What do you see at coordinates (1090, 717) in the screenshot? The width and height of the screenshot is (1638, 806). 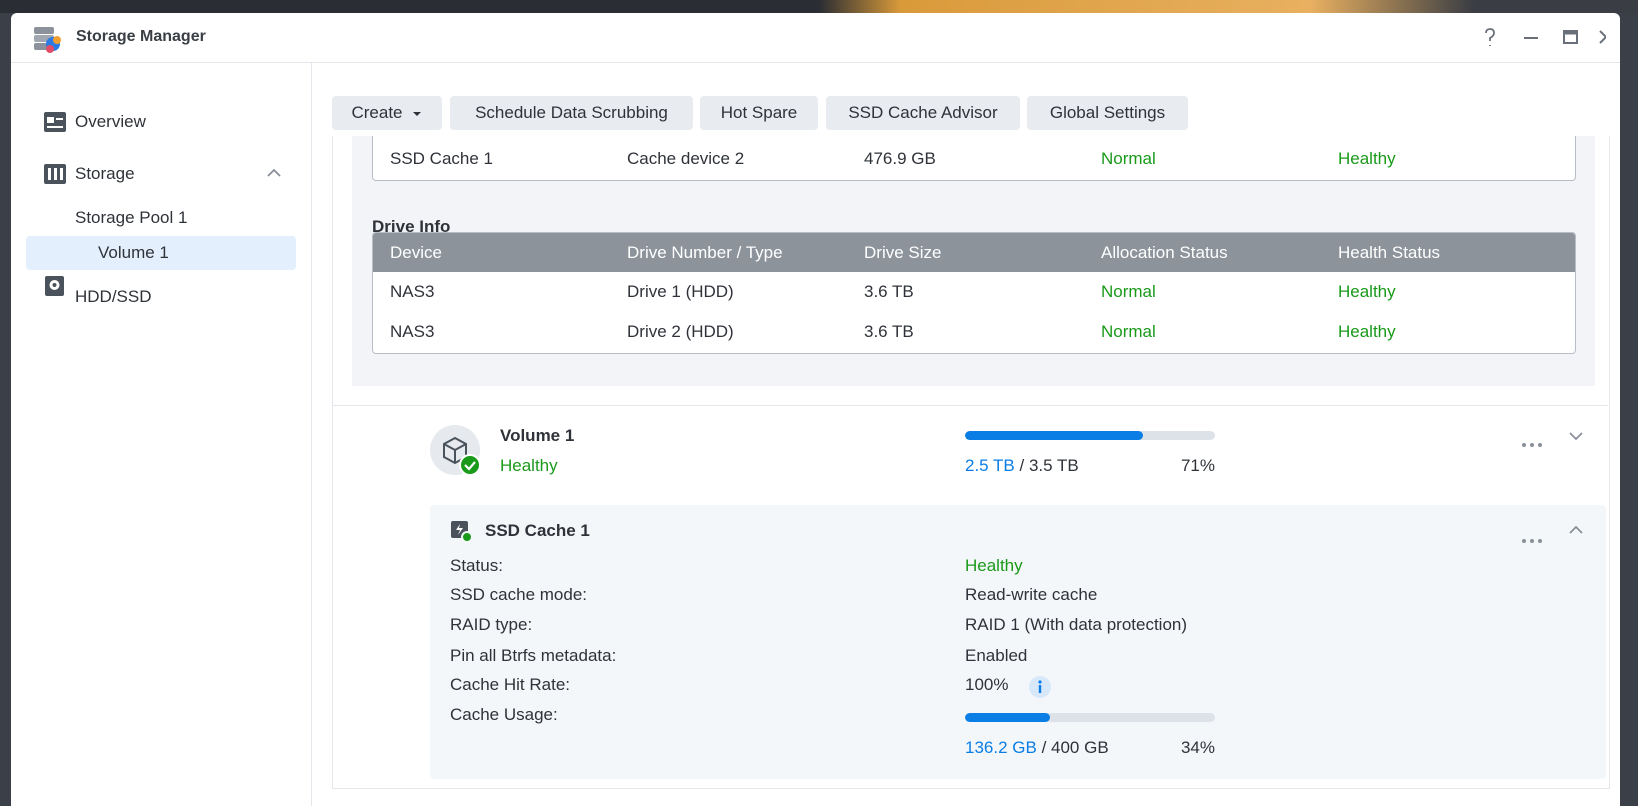 I see `cache-usage-bar` at bounding box center [1090, 717].